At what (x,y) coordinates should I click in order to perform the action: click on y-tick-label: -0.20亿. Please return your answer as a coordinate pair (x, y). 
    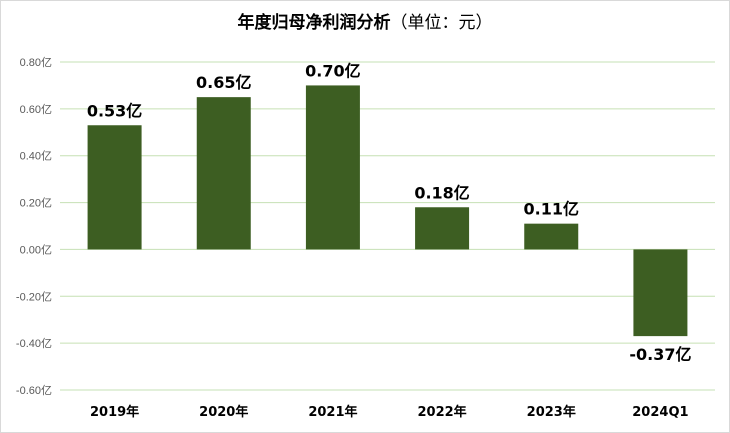
    Looking at the image, I should click on (34, 296).